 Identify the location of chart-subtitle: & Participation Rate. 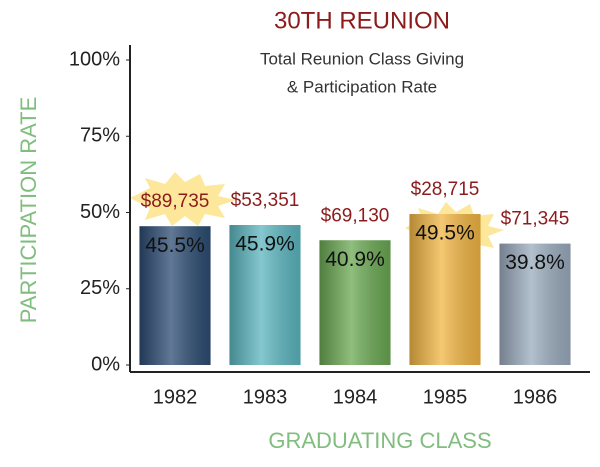
(362, 86).